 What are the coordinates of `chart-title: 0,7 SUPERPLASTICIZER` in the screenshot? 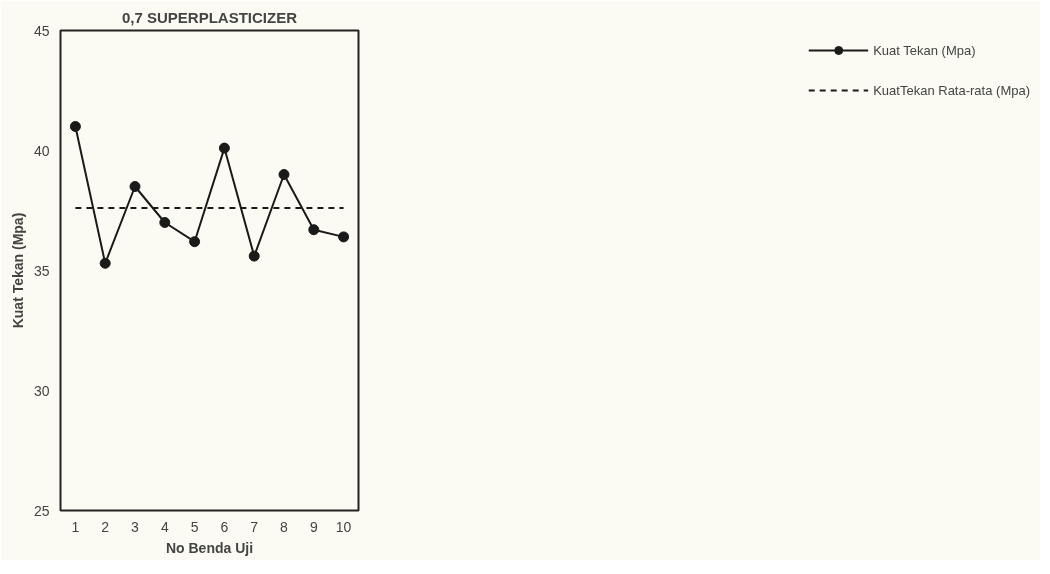 It's located at (209, 17).